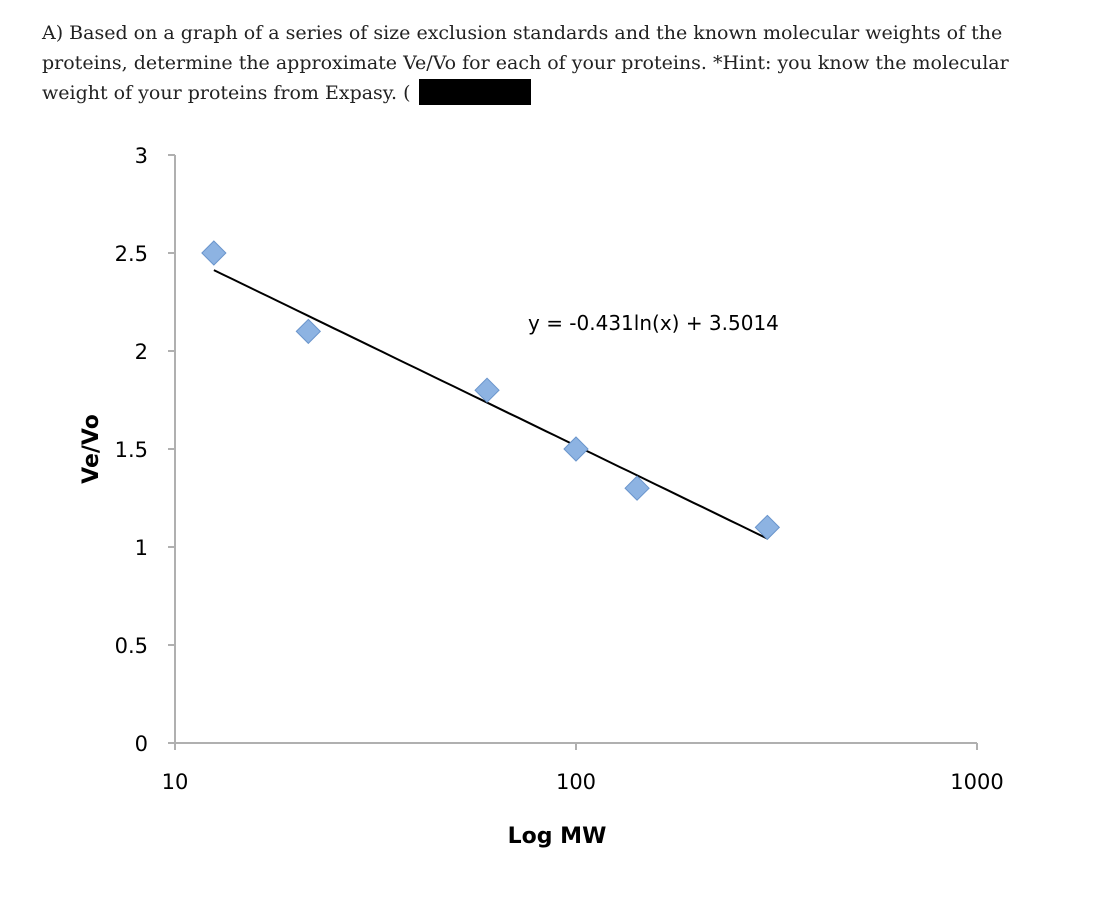 This screenshot has height=908, width=1094. Describe the element at coordinates (557, 836) in the screenshot. I see `x-axis-title: Log MW` at that location.